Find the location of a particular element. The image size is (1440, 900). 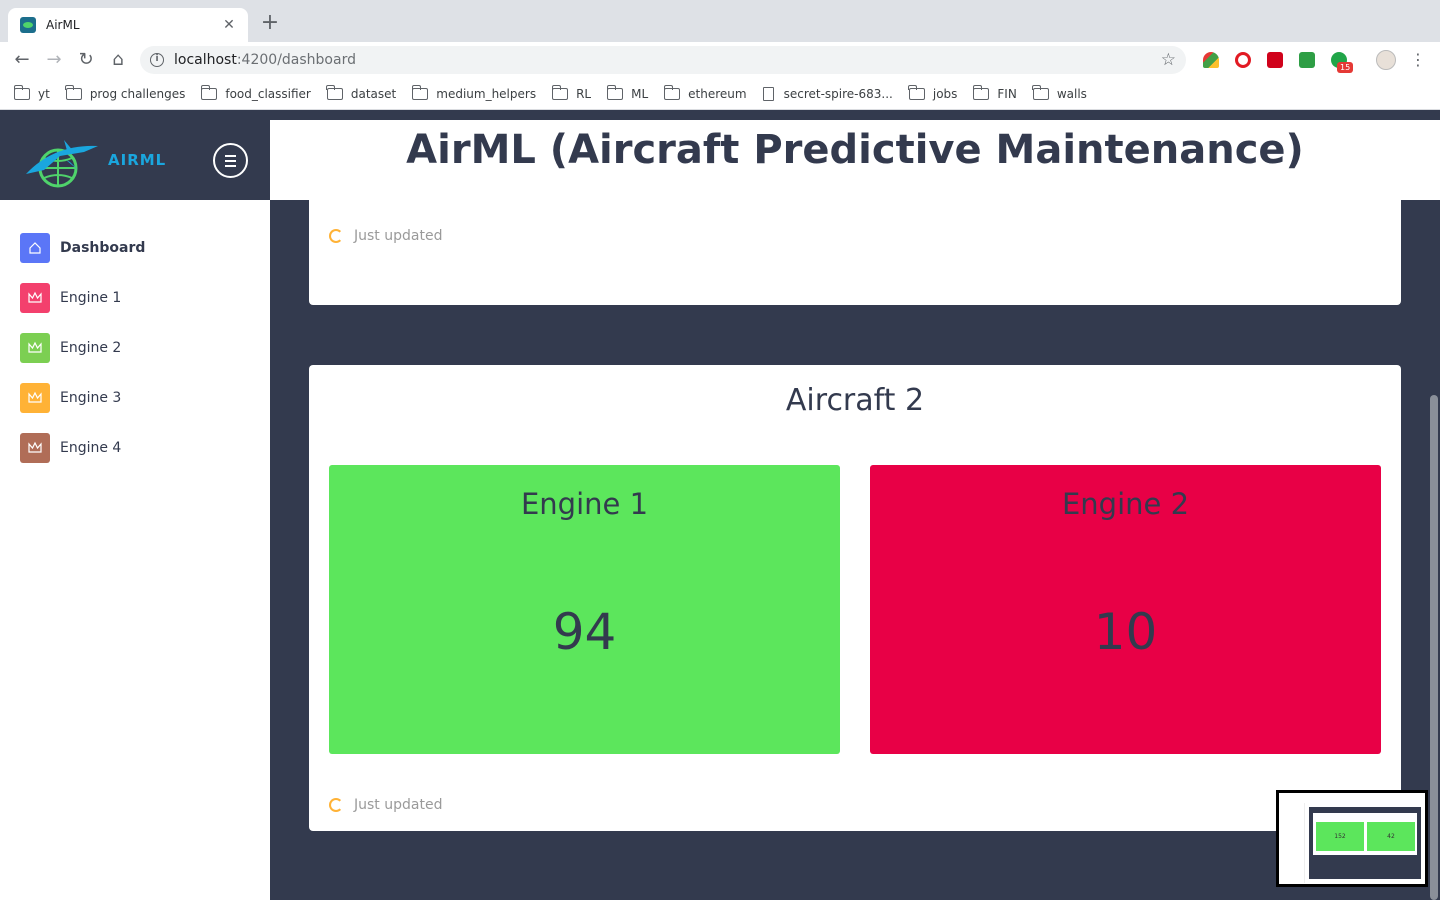

info-icon: i is located at coordinates (157, 60).